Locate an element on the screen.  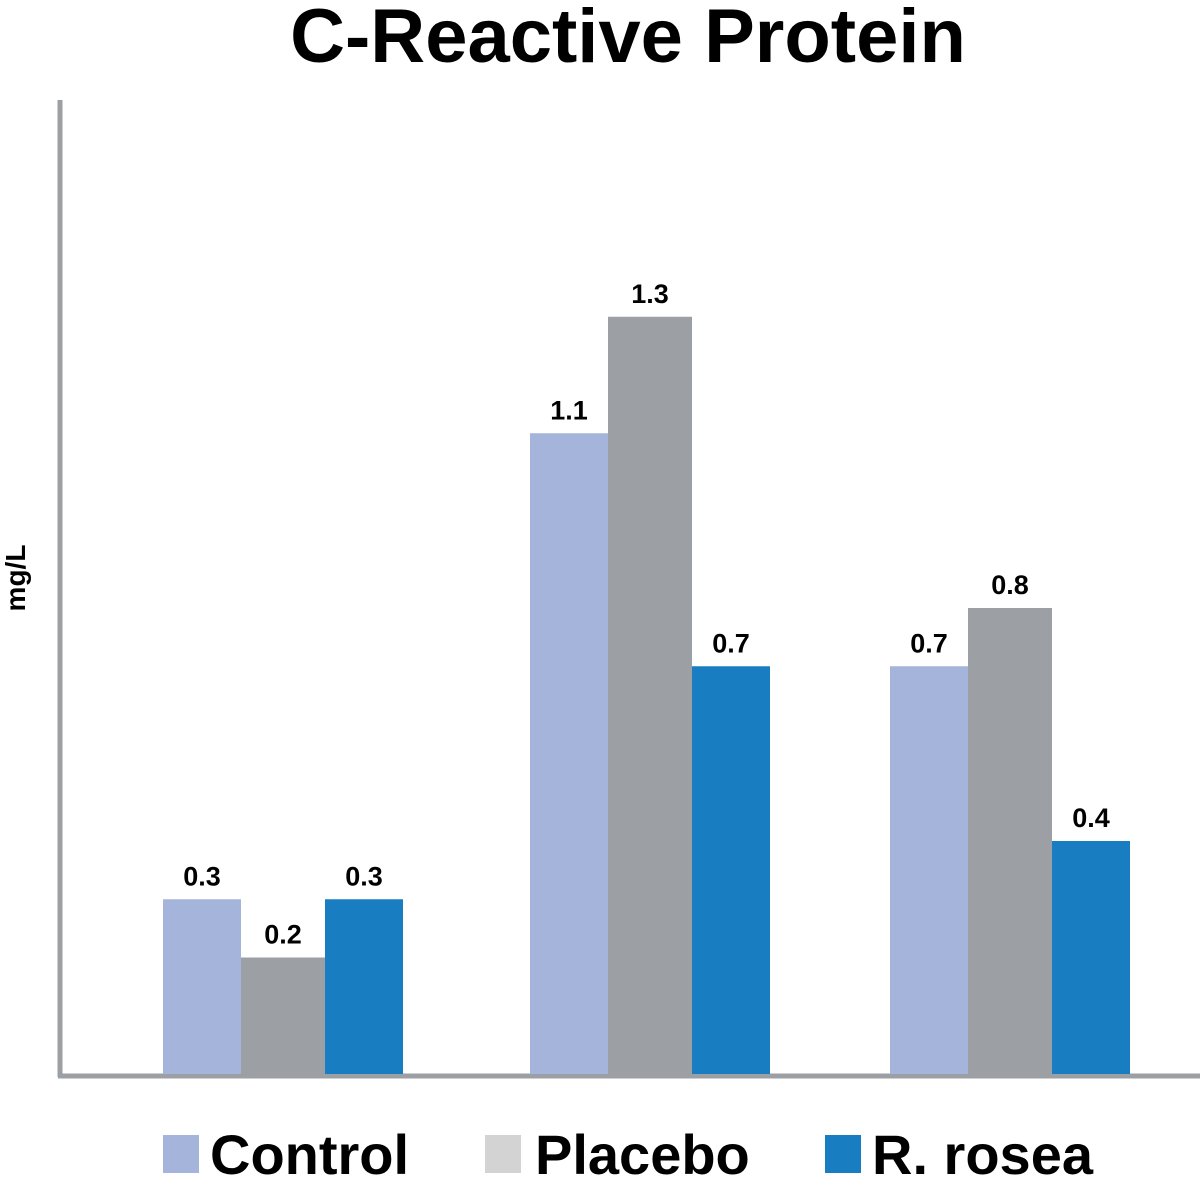
y-axis-label: mg/L is located at coordinates (15, 578).